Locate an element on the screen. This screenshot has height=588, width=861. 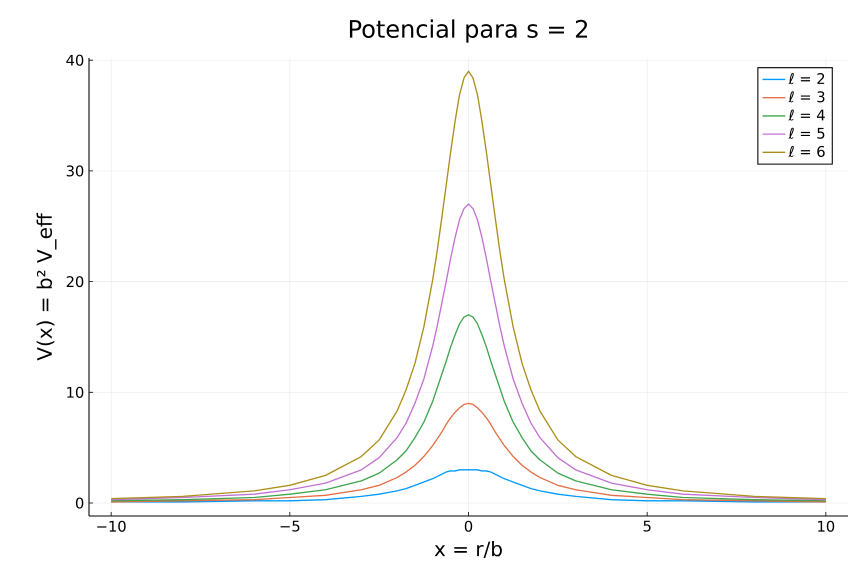
y-tick-label: 40 is located at coordinates (75, 60).